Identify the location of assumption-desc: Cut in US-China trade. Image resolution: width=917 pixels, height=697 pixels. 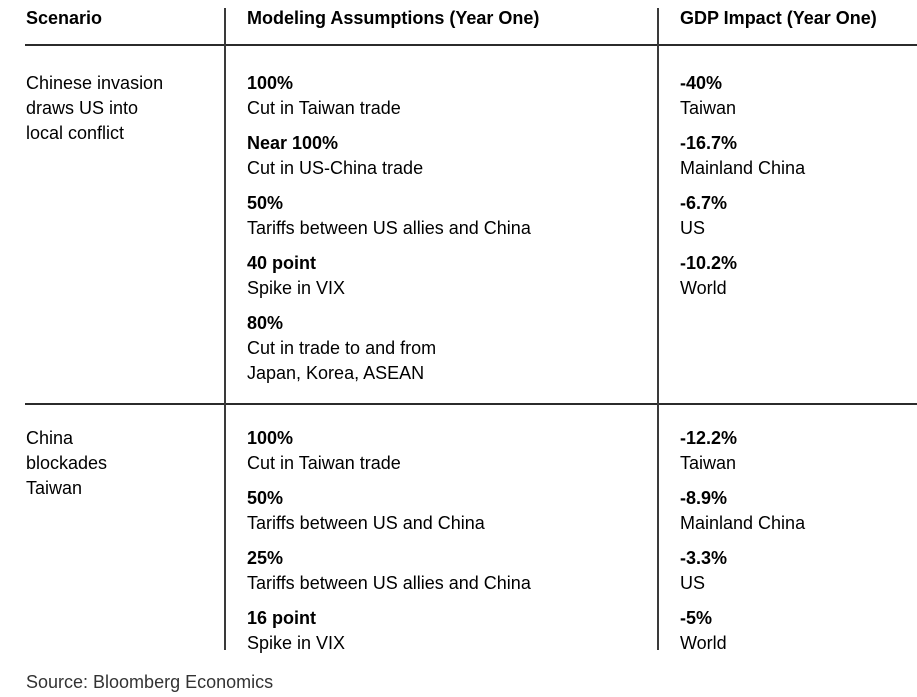
(335, 168).